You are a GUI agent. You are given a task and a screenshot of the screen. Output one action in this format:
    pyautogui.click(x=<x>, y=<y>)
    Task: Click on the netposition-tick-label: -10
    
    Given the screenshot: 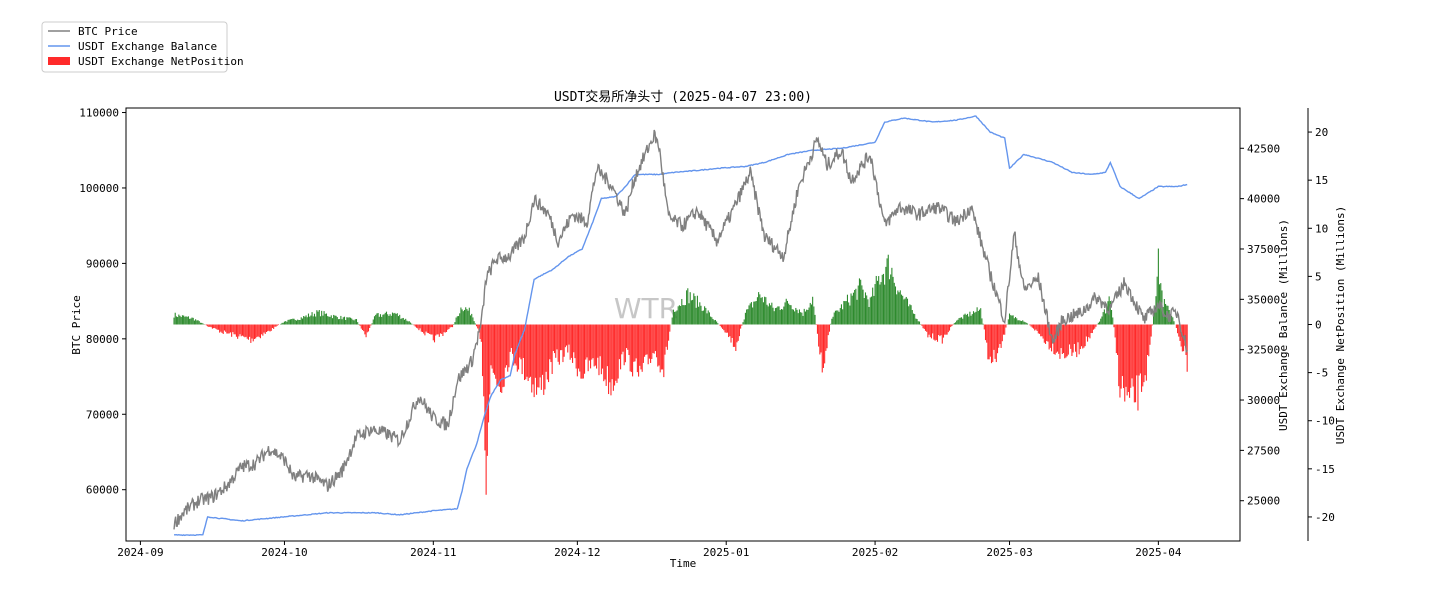 What is the action you would take?
    pyautogui.click(x=1325, y=421)
    